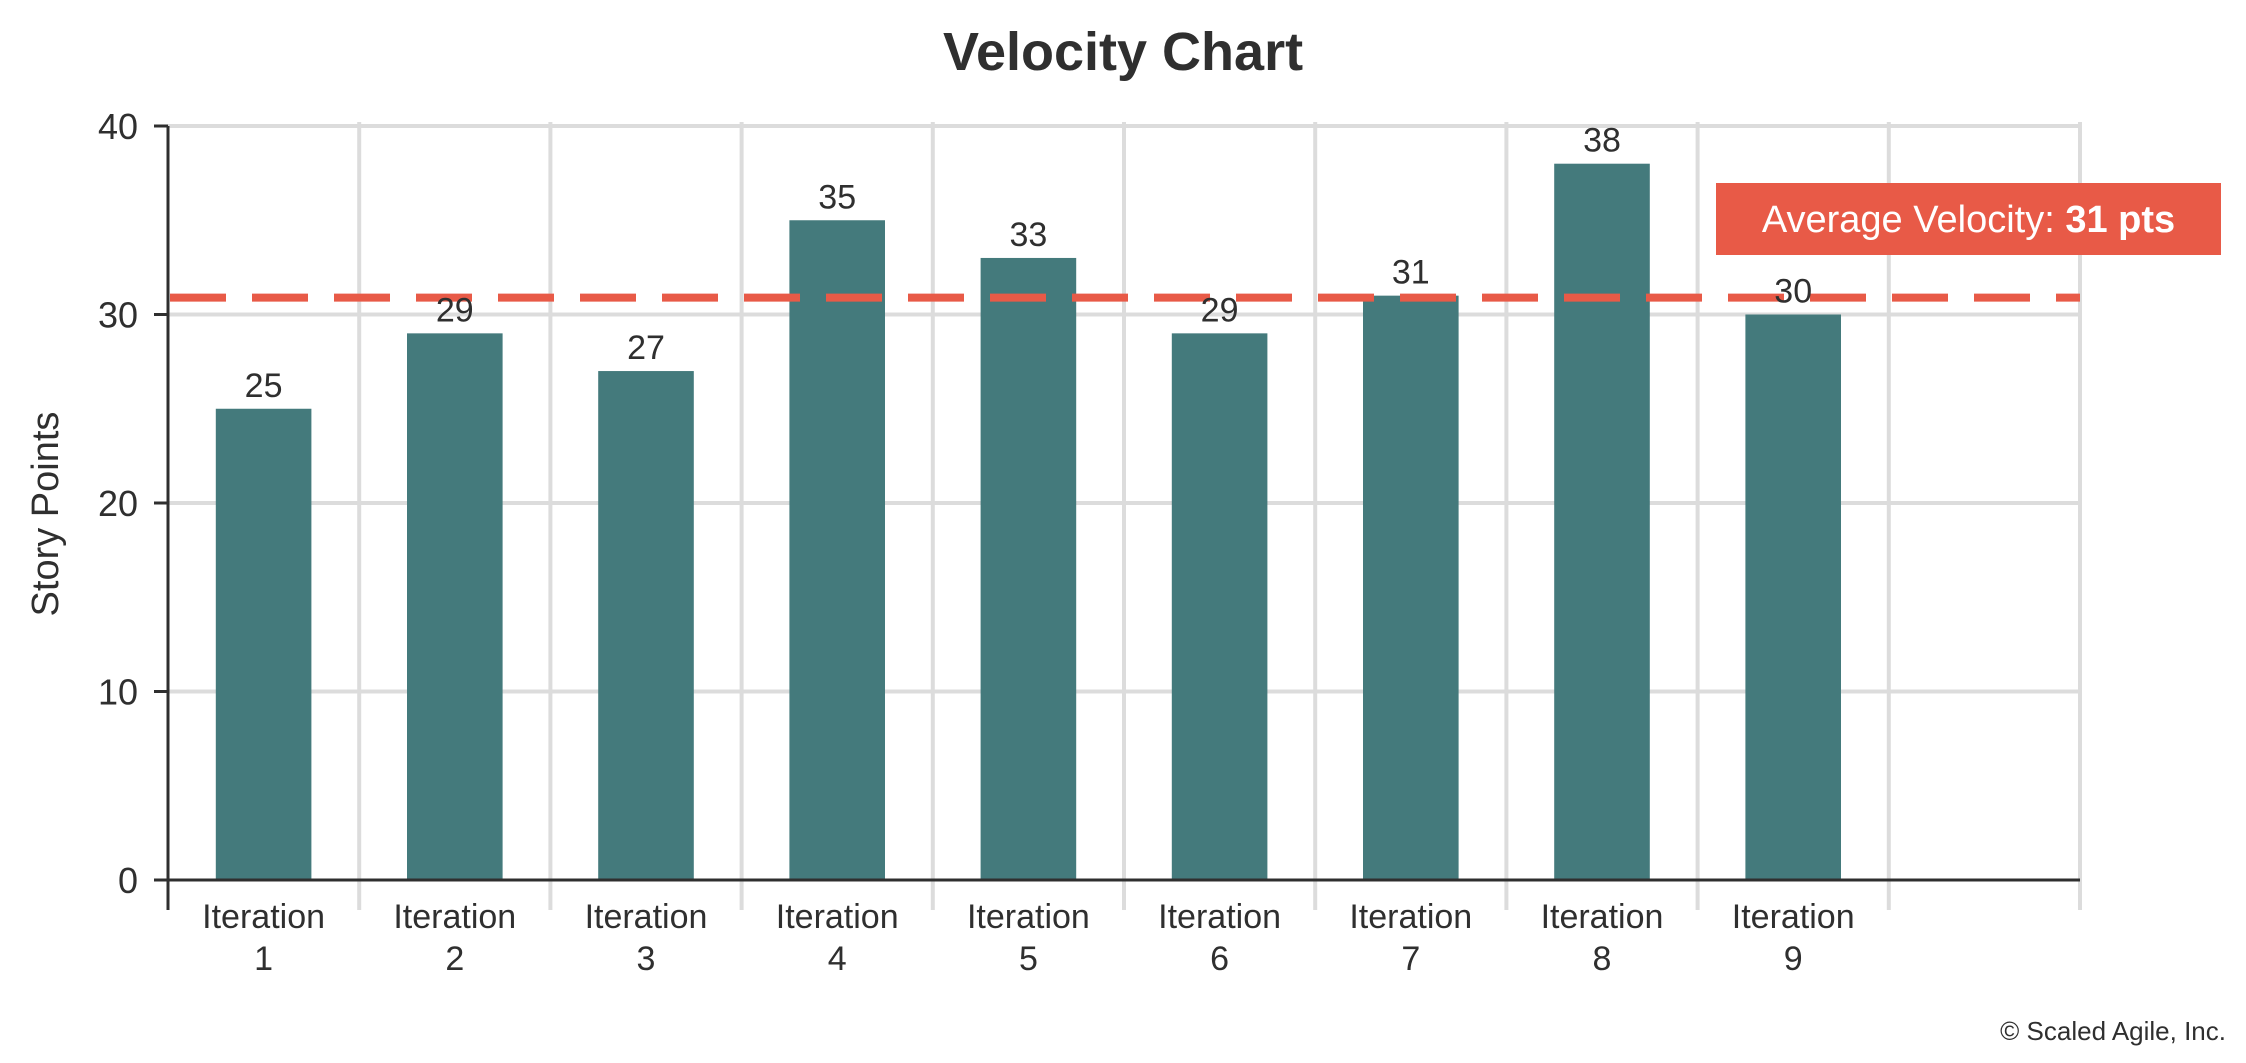 Image resolution: width=2246 pixels, height=1063 pixels. Describe the element at coordinates (46, 514) in the screenshot. I see `y-axis-label: Story Points` at that location.